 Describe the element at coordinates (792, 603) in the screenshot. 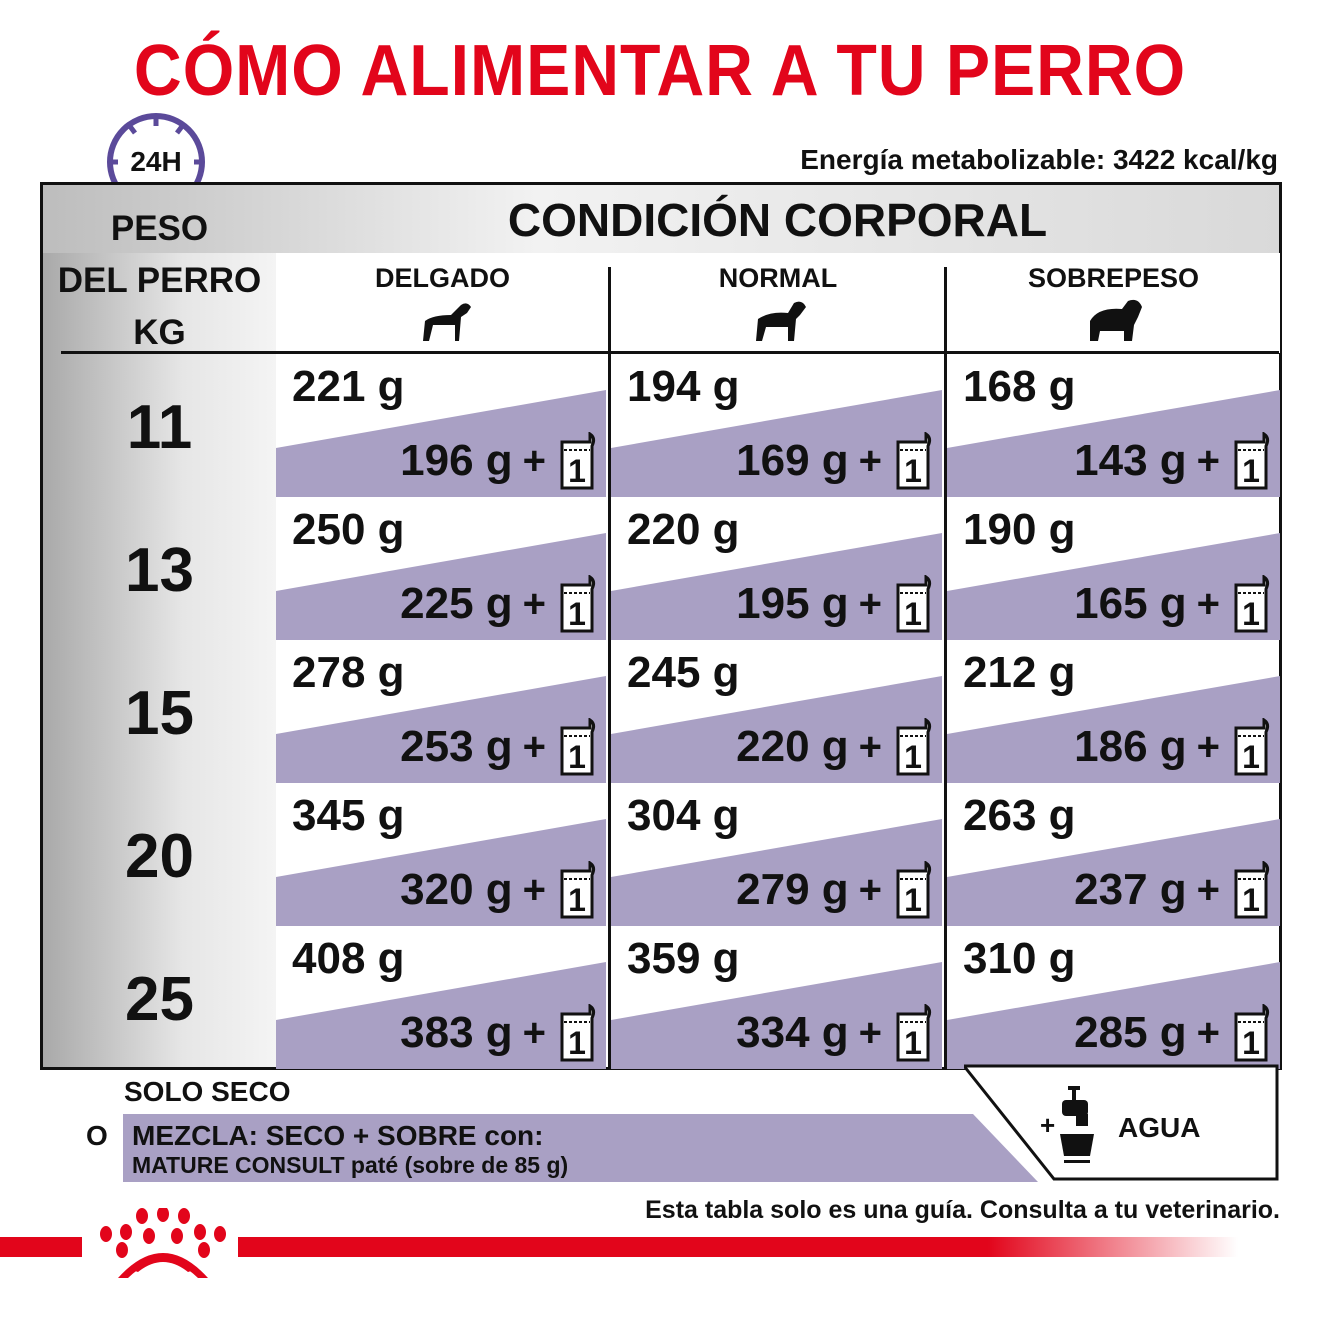

I see `mix-dry-amount: 195 g` at that location.